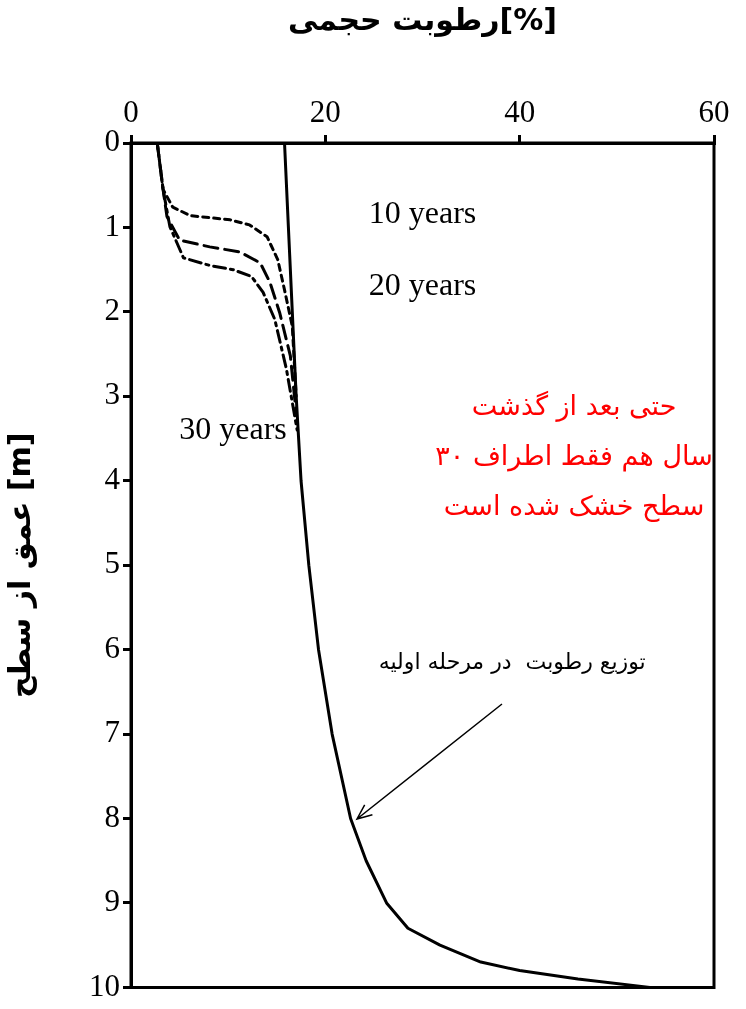  Describe the element at coordinates (112, 732) in the screenshot. I see `y-tick-label: 7` at that location.